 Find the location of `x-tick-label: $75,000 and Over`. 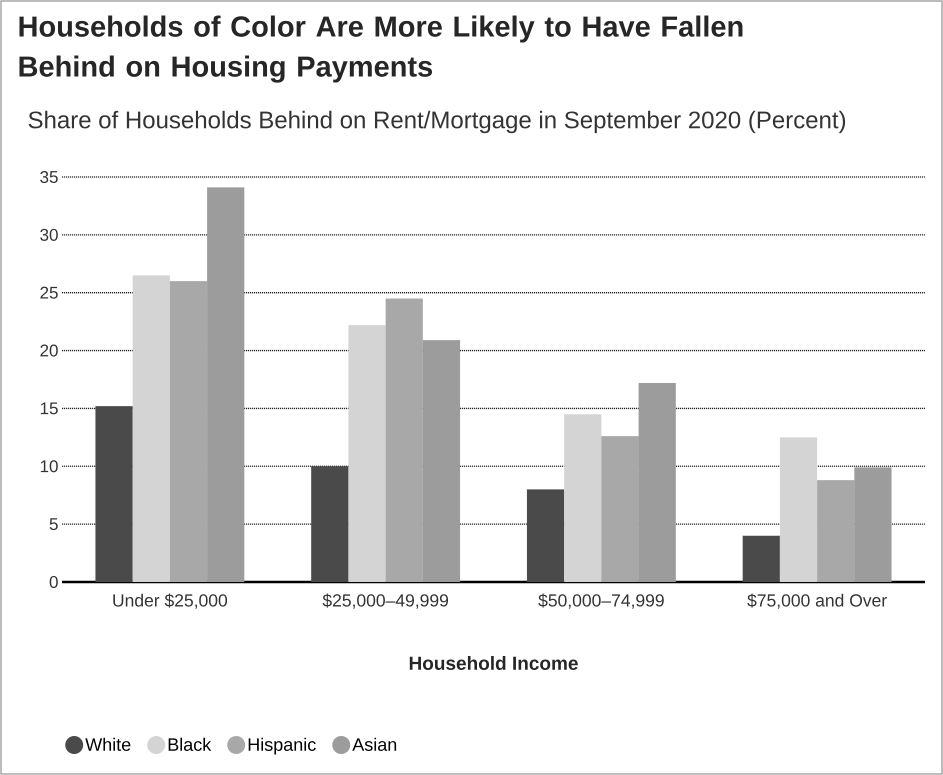

x-tick-label: $75,000 and Over is located at coordinates (817, 601).